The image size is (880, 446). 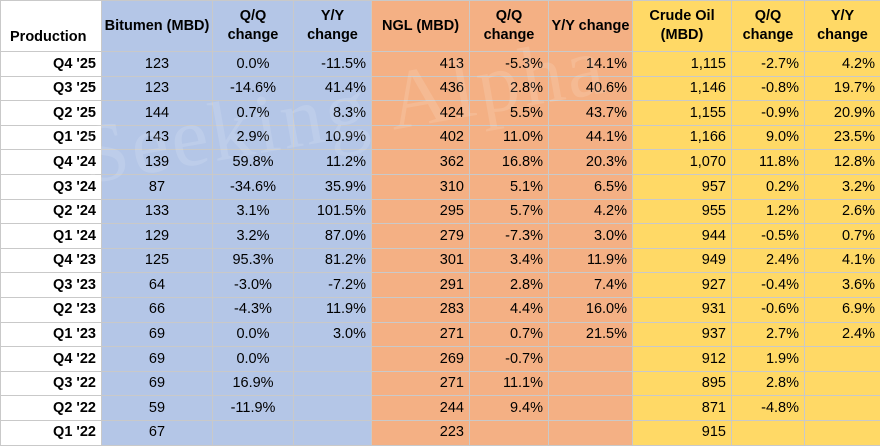 I want to click on cell-ngl-qq: 9.4%, so click(x=509, y=408).